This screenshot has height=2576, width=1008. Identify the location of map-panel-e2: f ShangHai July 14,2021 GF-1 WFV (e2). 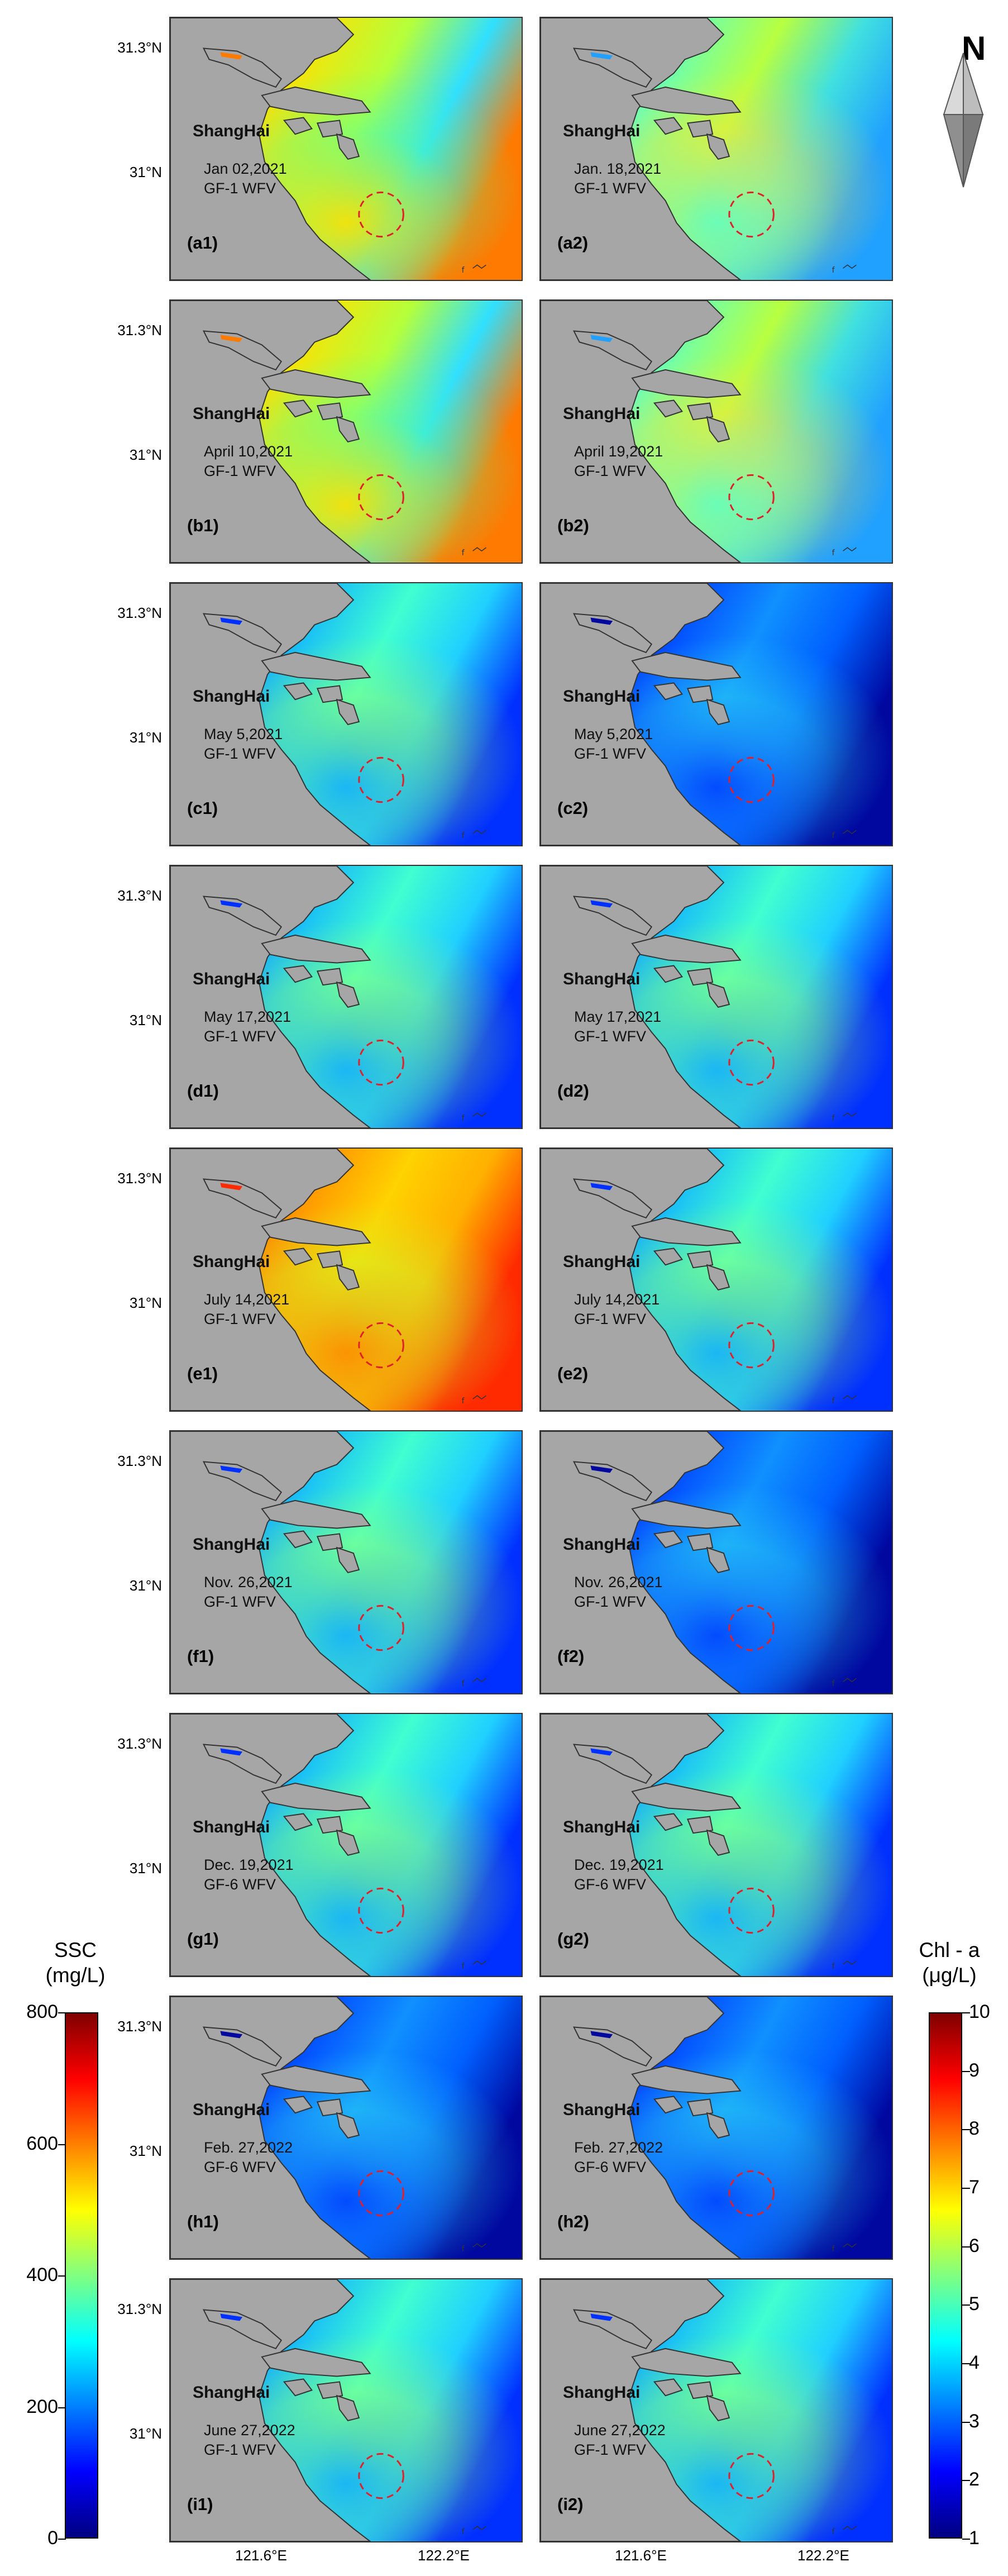
(716, 1279).